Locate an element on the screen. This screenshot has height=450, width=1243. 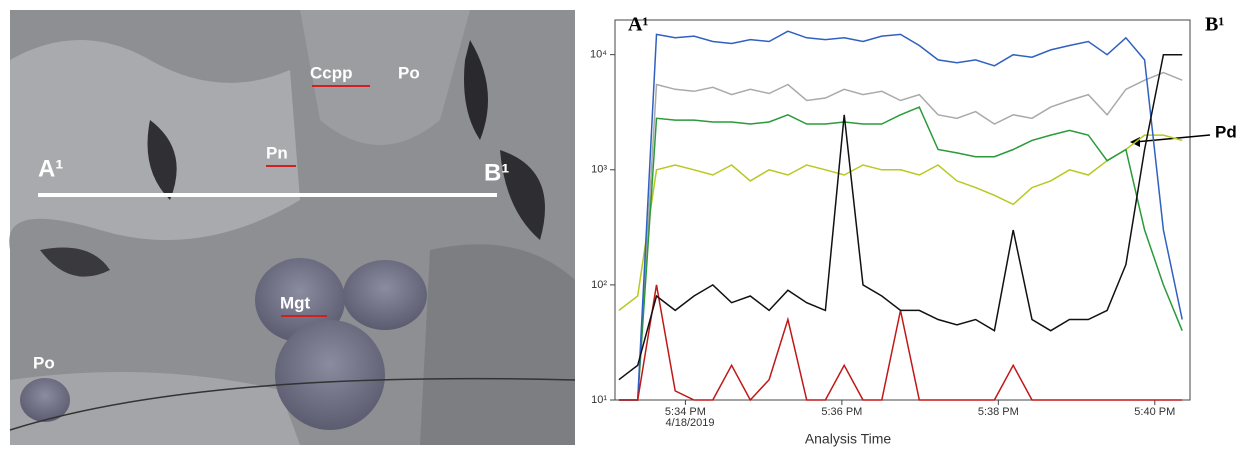
mineral-label: Mgt is located at coordinates (295, 302).